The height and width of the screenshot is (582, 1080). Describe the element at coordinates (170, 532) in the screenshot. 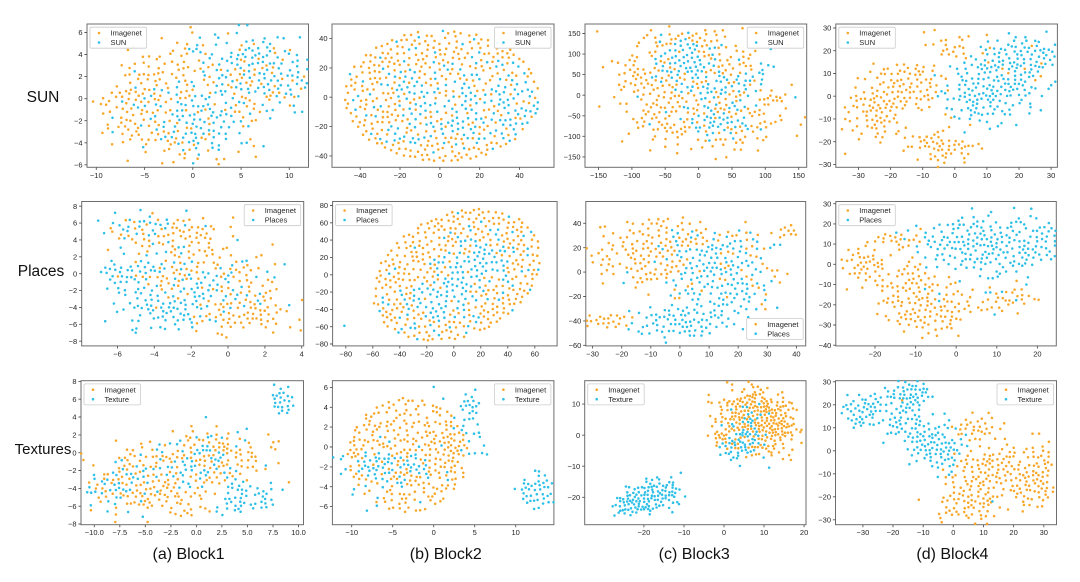

I see `svg-text: −2.5` at that location.